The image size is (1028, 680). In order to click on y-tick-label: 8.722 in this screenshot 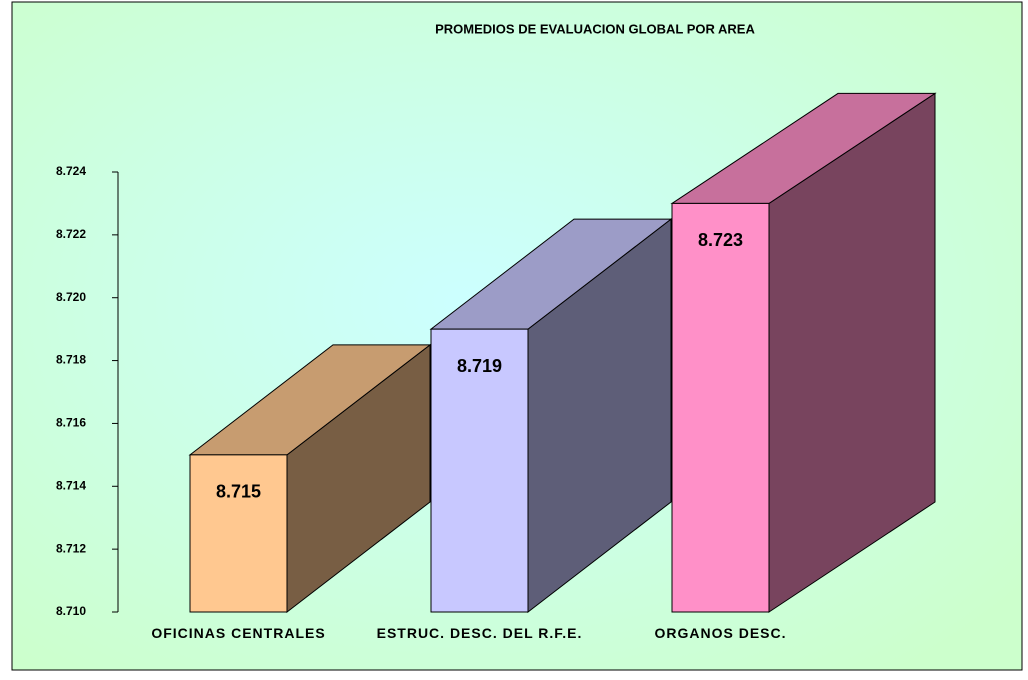, I will do `click(71, 234)`.